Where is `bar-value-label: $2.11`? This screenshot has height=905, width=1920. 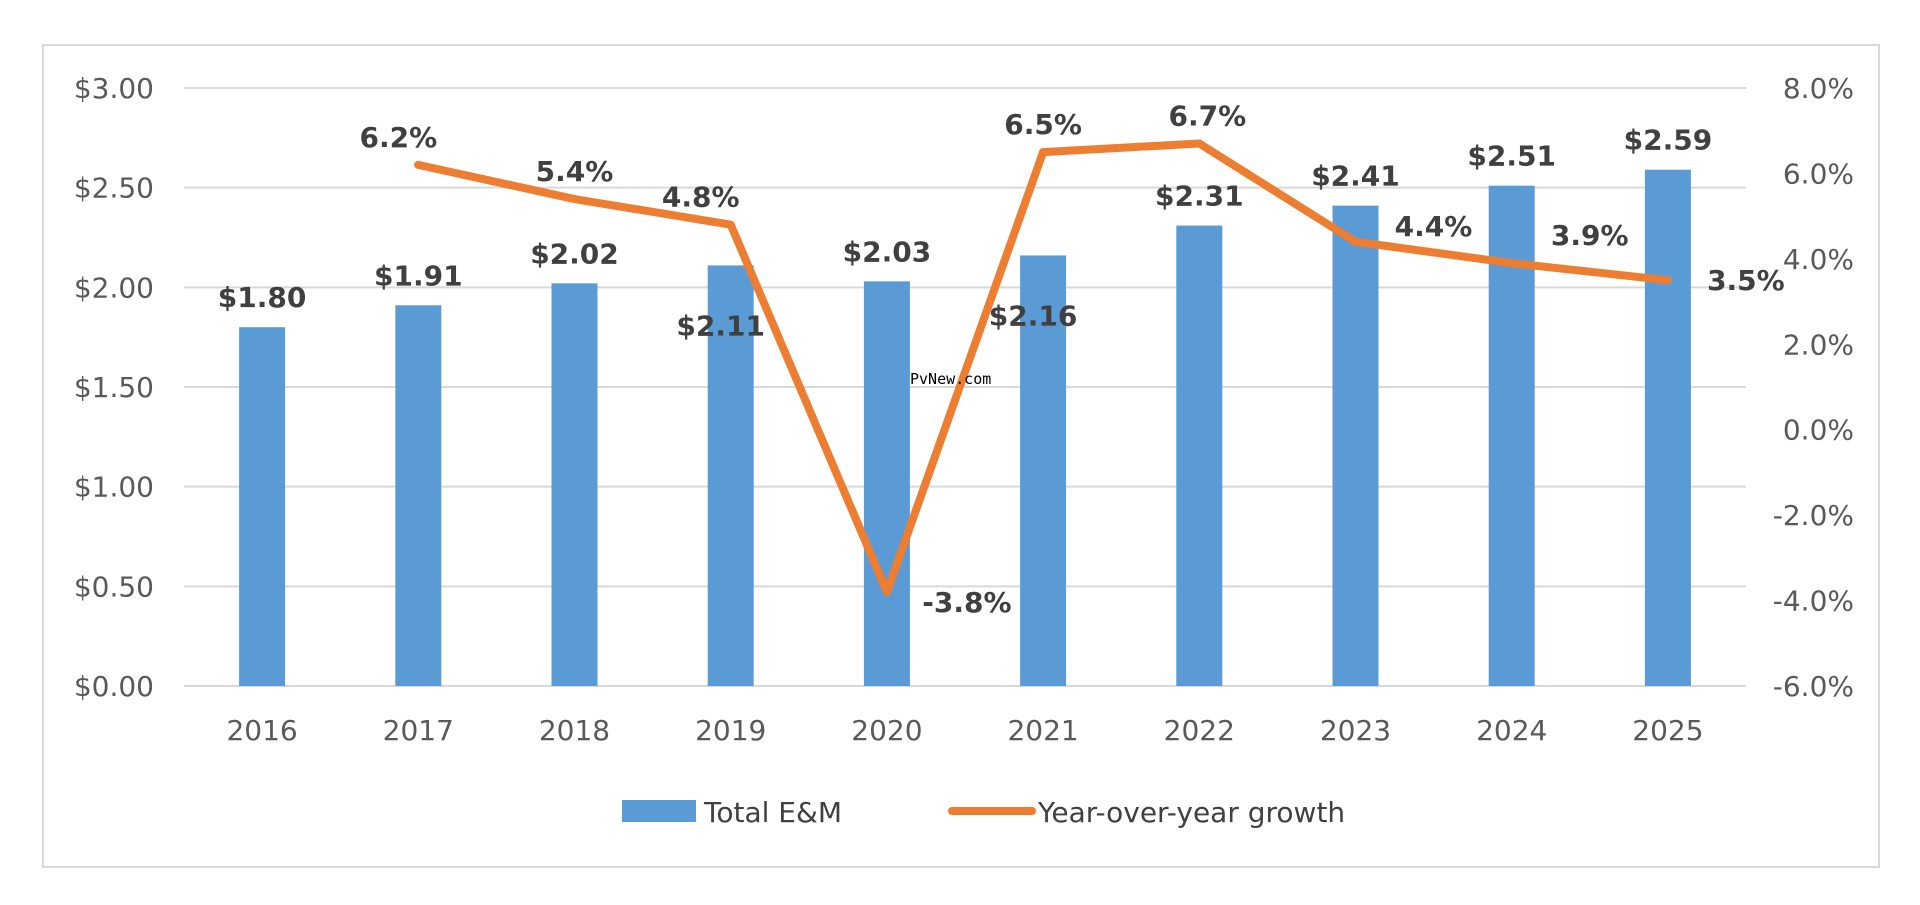 bar-value-label: $2.11 is located at coordinates (720, 325).